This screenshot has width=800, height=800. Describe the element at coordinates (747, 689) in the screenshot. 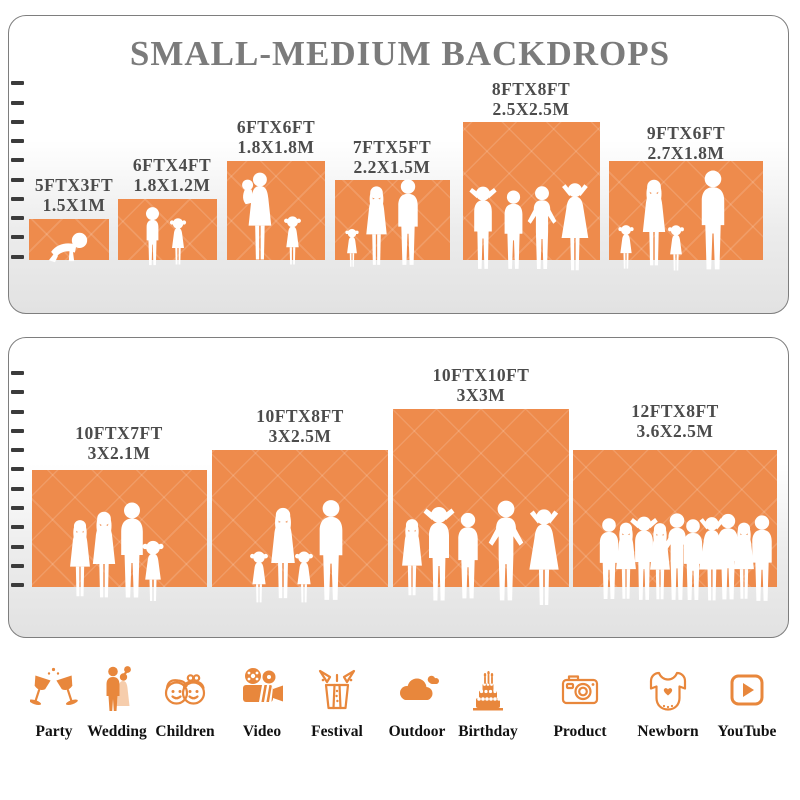

I see `youtube-icon` at that location.